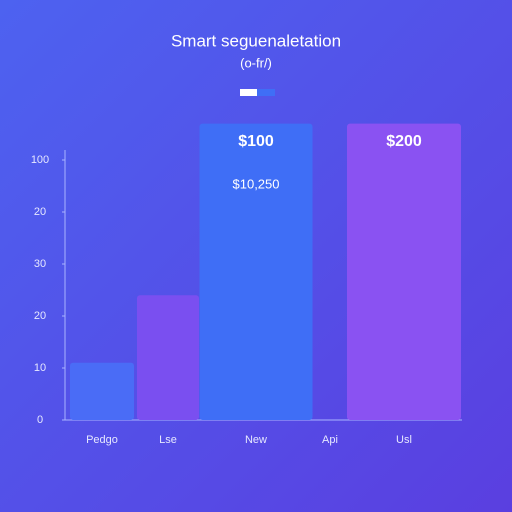  What do you see at coordinates (40, 420) in the screenshot?
I see `y-tick-label: 0` at bounding box center [40, 420].